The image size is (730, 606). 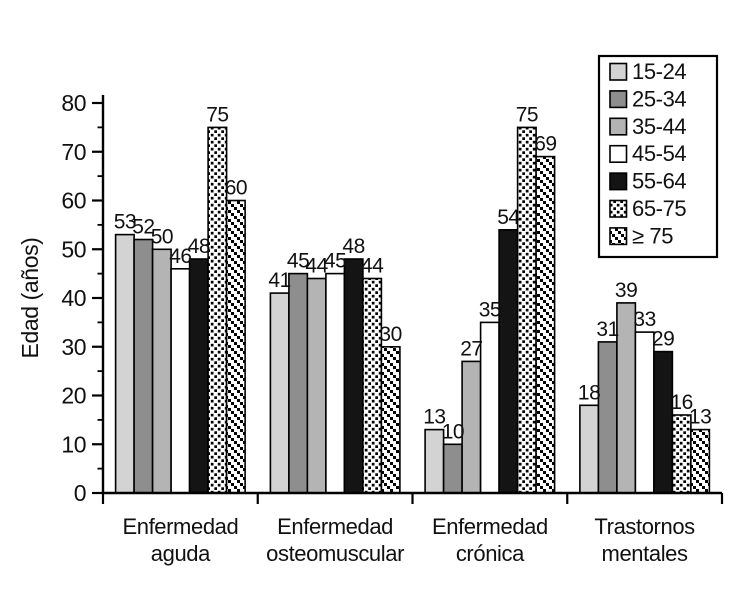 What do you see at coordinates (659, 153) in the screenshot?
I see `legend-label: 45-54` at bounding box center [659, 153].